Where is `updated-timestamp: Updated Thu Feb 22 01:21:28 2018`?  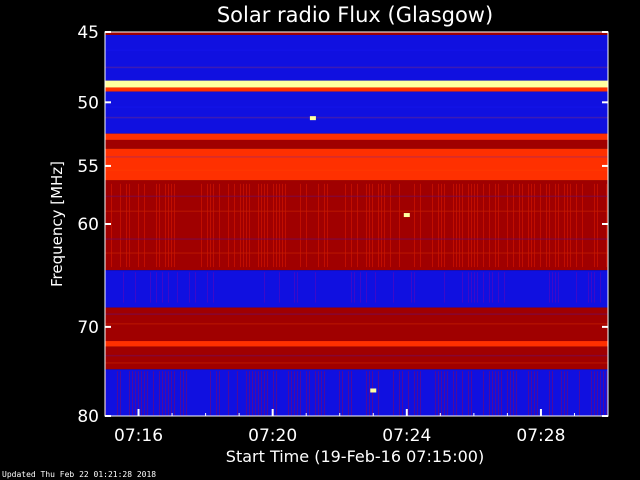
updated-timestamp: Updated Thu Feb 22 01:21:28 2018 is located at coordinates (79, 474).